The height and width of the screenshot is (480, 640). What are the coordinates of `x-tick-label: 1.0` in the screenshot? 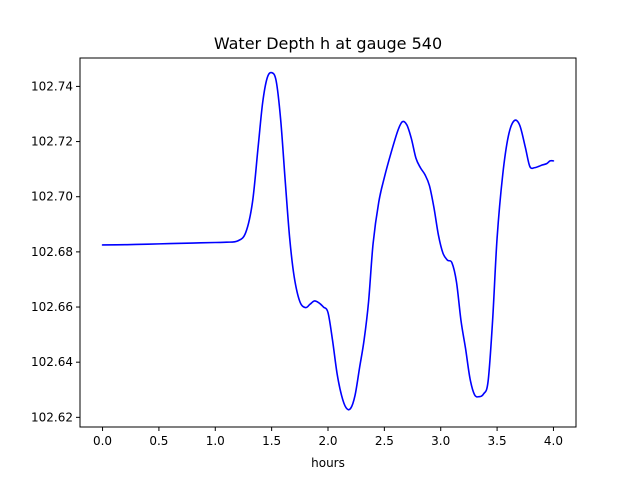 It's located at (215, 441).